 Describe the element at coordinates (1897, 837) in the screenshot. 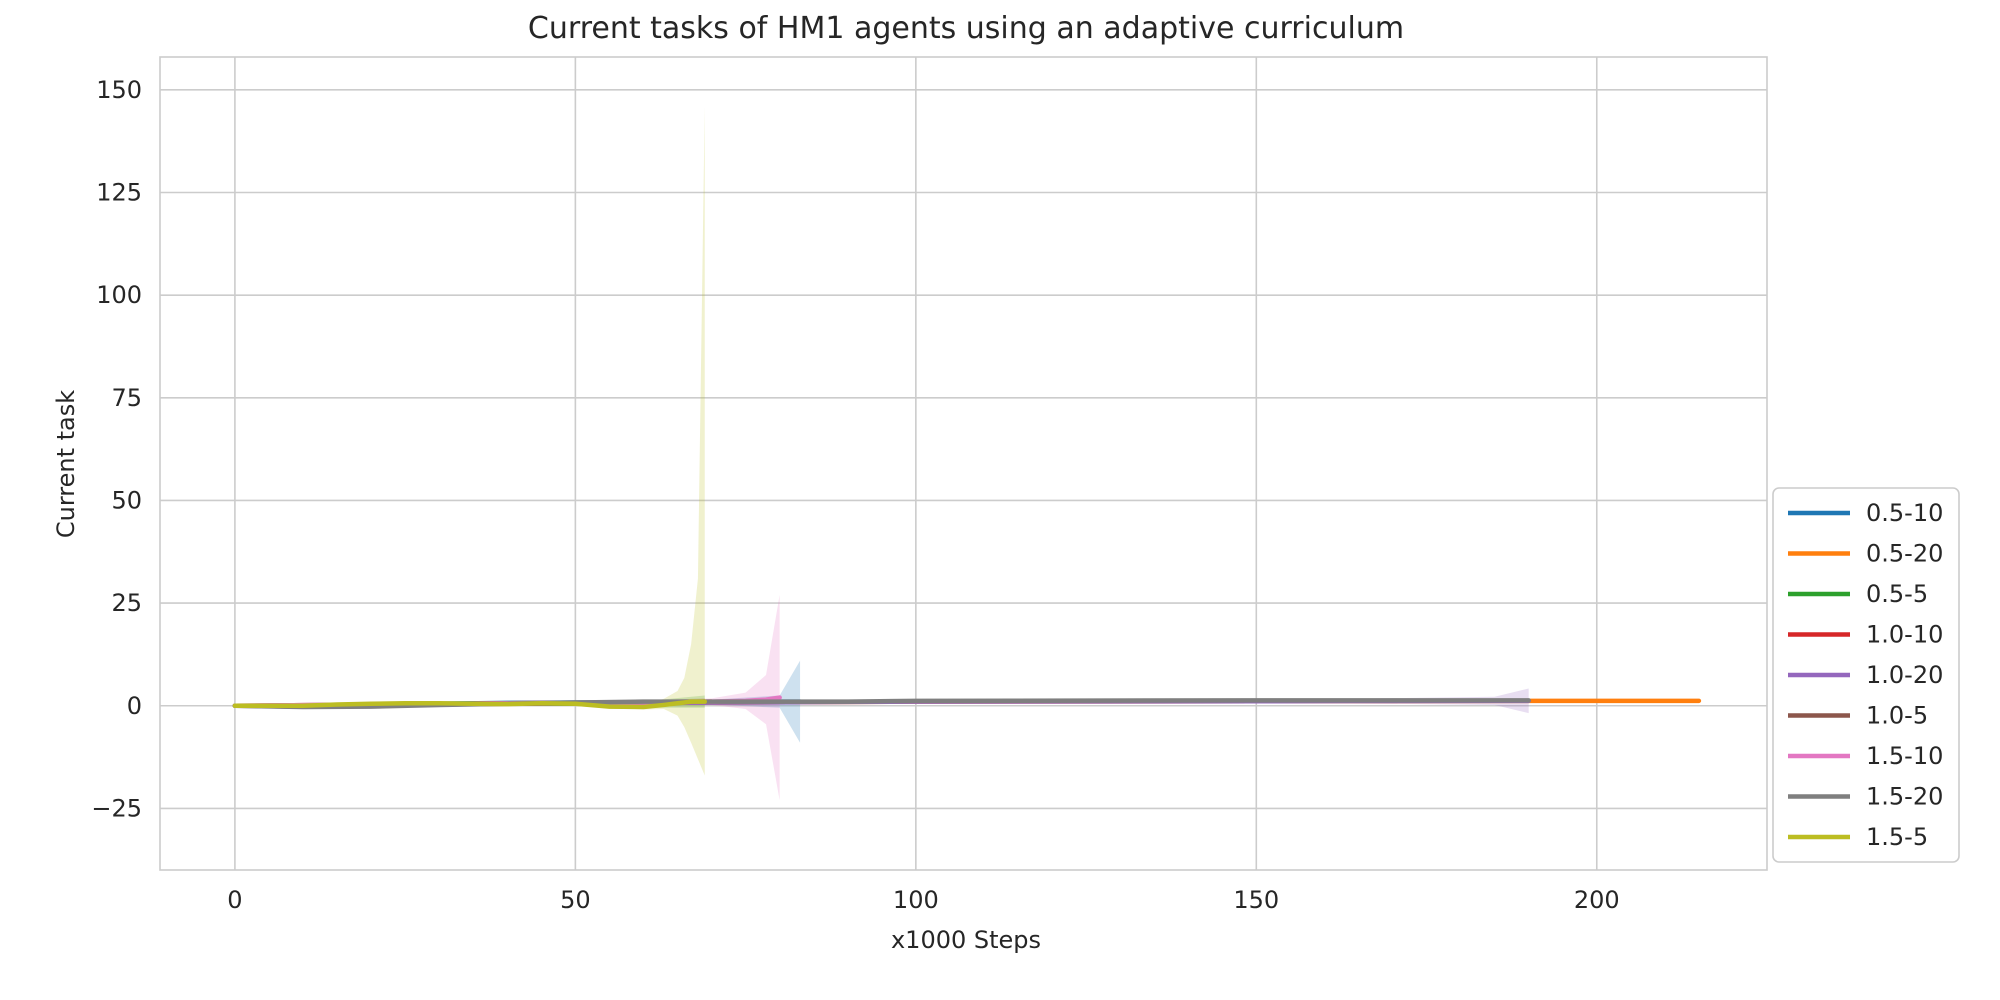

I see `legend-label-1.5-5: 1.5-5` at that location.